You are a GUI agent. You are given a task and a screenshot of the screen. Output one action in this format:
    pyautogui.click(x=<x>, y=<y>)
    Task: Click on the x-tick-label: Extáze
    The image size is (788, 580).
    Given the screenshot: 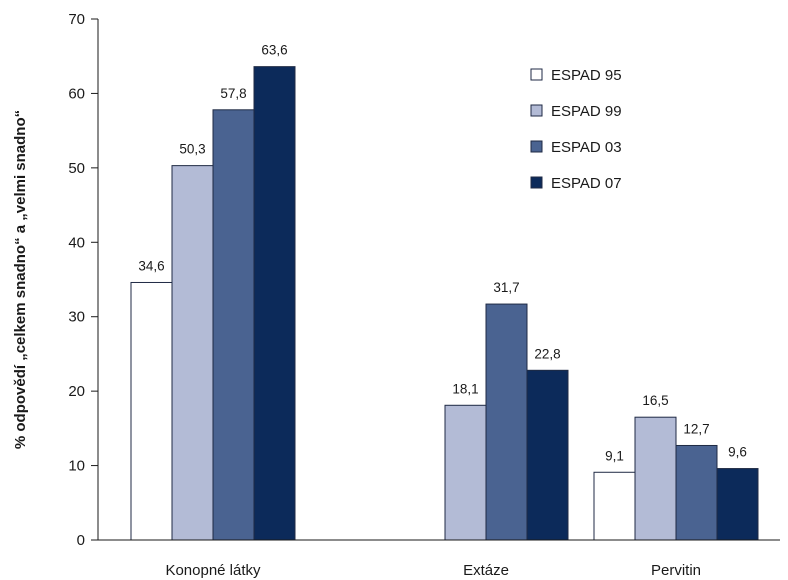 What is the action you would take?
    pyautogui.click(x=486, y=570)
    